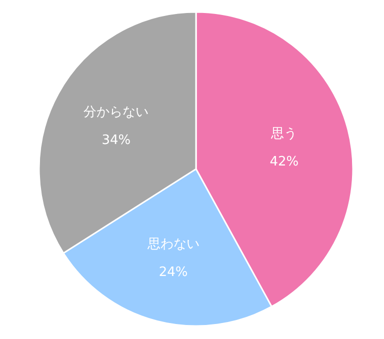  Describe the element at coordinates (173, 272) in the screenshot. I see `data-label: 24%` at that location.